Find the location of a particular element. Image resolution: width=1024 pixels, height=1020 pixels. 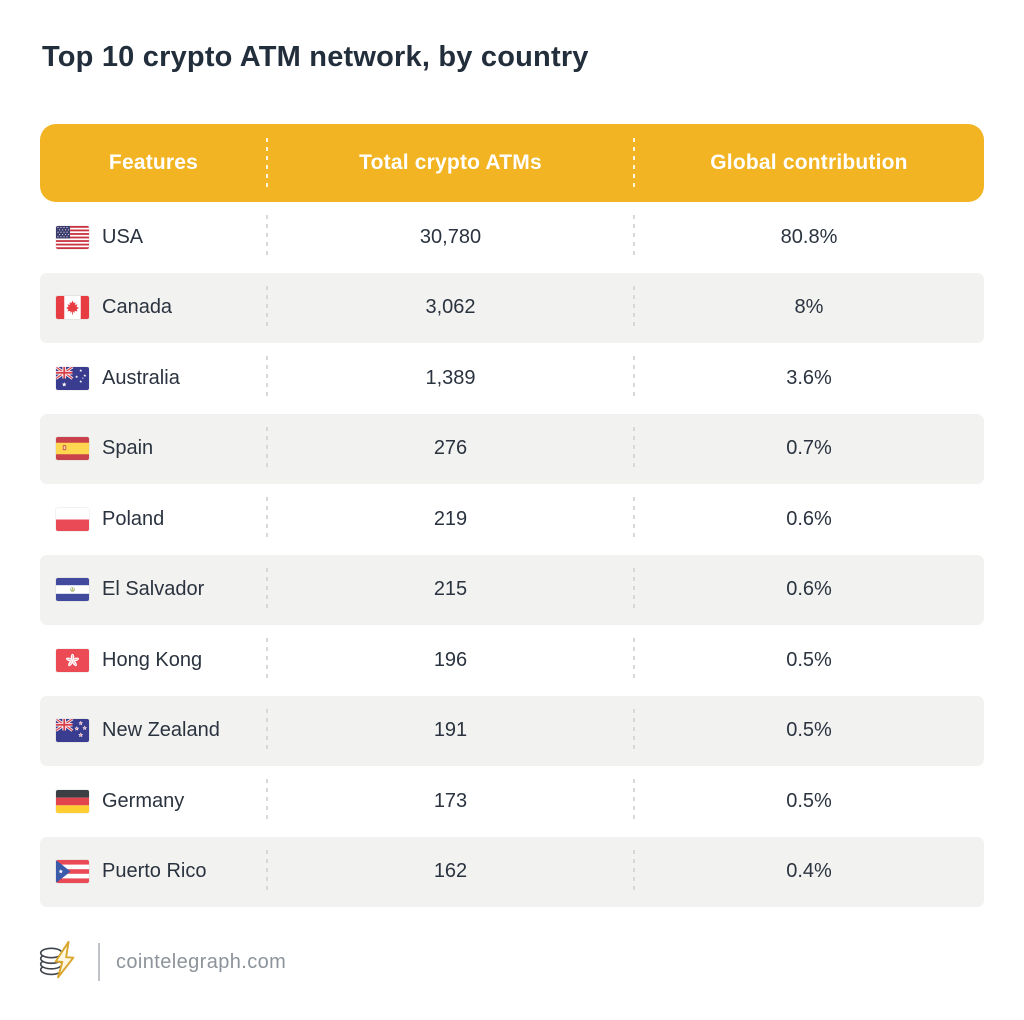

cointelegraph-logo-icon is located at coordinates (58, 962).